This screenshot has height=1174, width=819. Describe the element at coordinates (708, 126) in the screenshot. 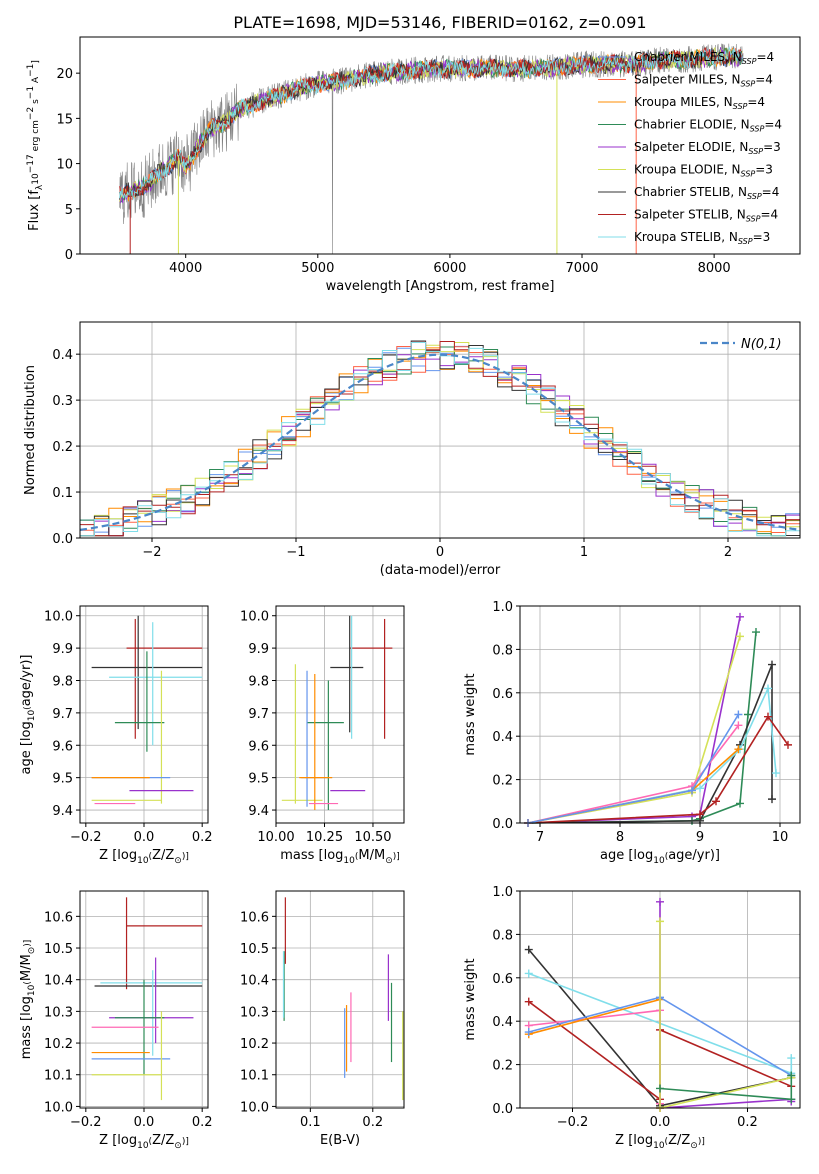

I see `legend-label: Chabrier ELODIE, NSSP=4` at that location.